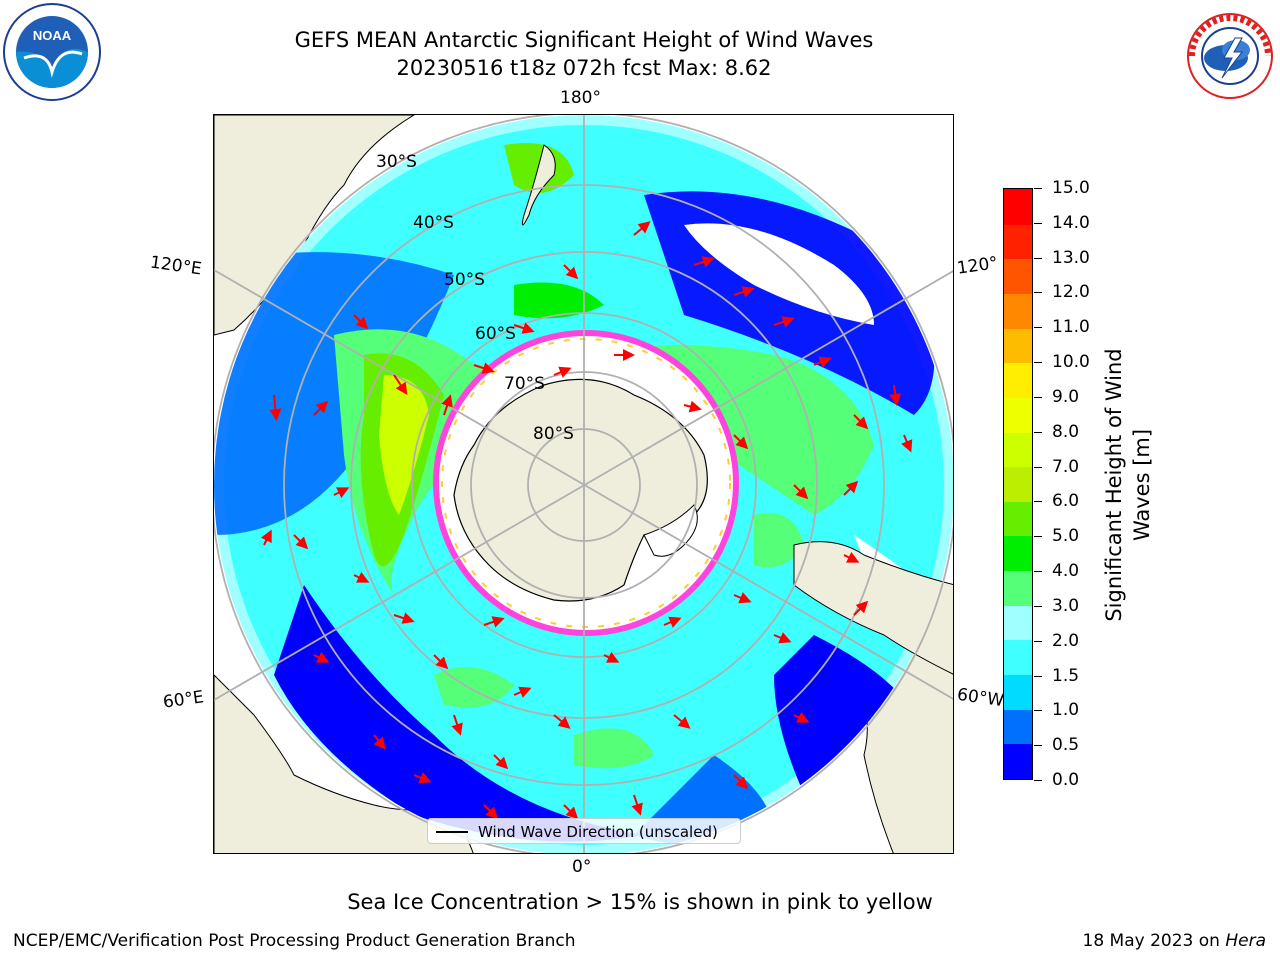  Describe the element at coordinates (1066, 780) in the screenshot. I see `colorbar-tick-label: 0.0` at that location.